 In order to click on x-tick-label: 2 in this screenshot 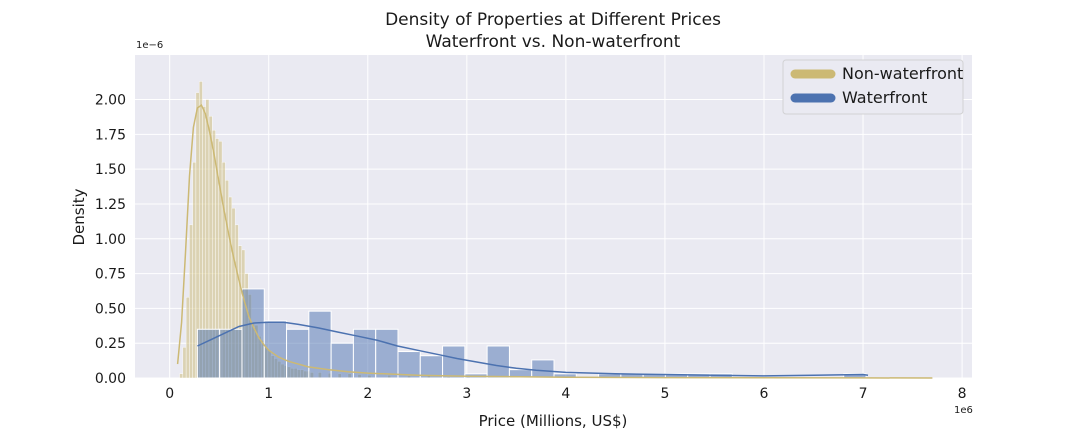, I will do `click(367, 394)`.